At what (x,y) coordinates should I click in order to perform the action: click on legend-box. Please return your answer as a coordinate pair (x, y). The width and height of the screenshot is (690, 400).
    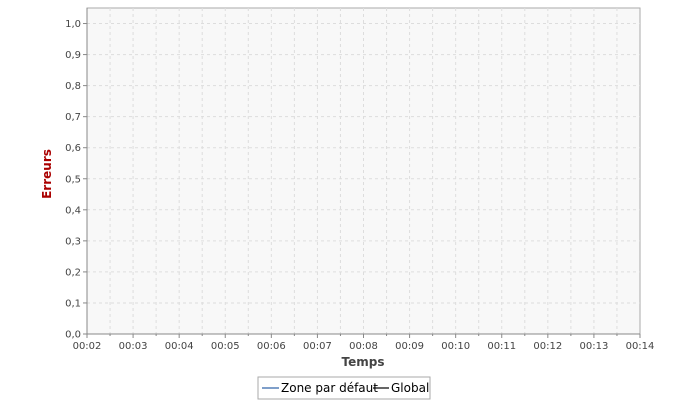
    Looking at the image, I should click on (344, 388).